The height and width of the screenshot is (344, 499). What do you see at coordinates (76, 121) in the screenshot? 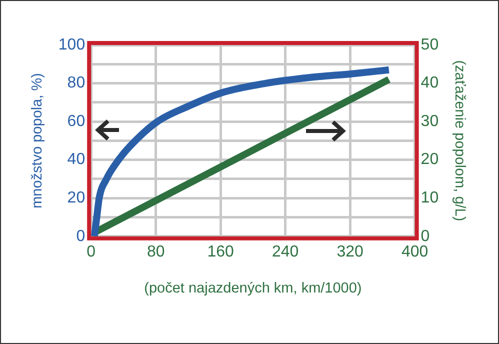
I see `y-tick-label: 60` at bounding box center [76, 121].